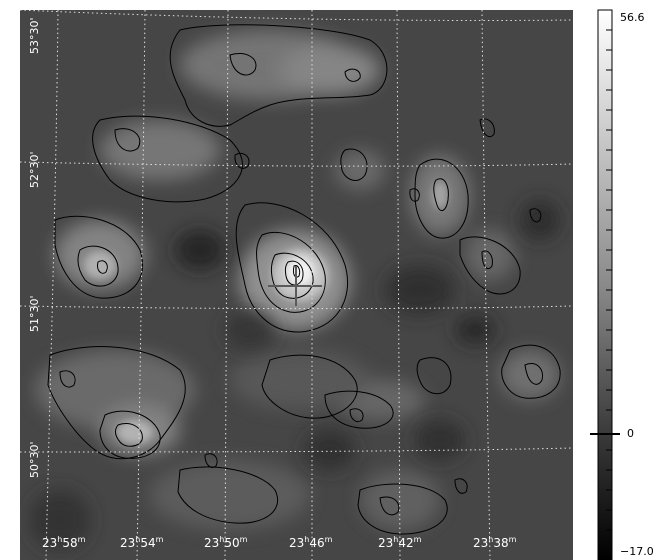 The width and height of the screenshot is (663, 560). Describe the element at coordinates (142, 542) in the screenshot. I see `ra-label-2354: 23h54m` at that location.